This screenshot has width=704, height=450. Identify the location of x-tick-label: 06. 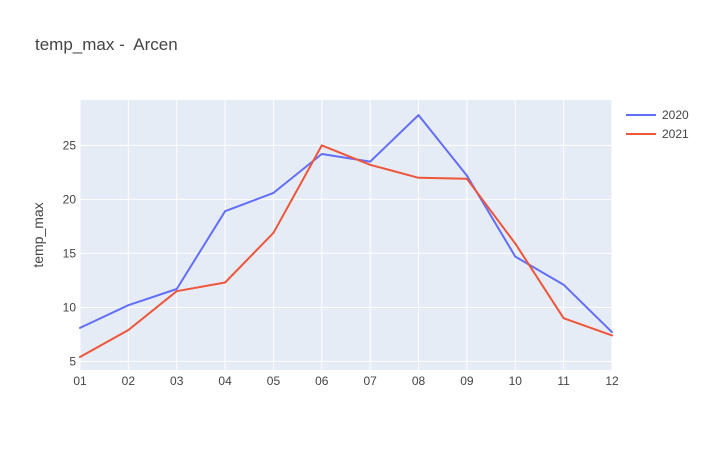
(322, 381).